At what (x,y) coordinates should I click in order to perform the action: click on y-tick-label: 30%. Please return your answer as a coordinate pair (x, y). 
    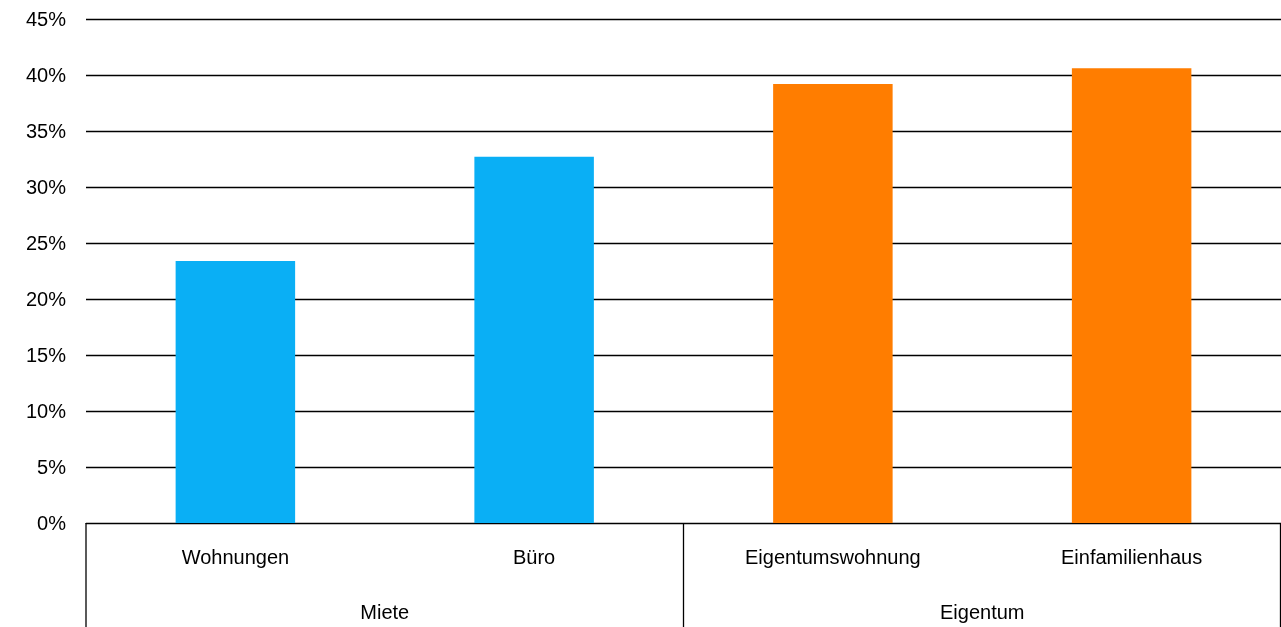
    Looking at the image, I should click on (46, 187).